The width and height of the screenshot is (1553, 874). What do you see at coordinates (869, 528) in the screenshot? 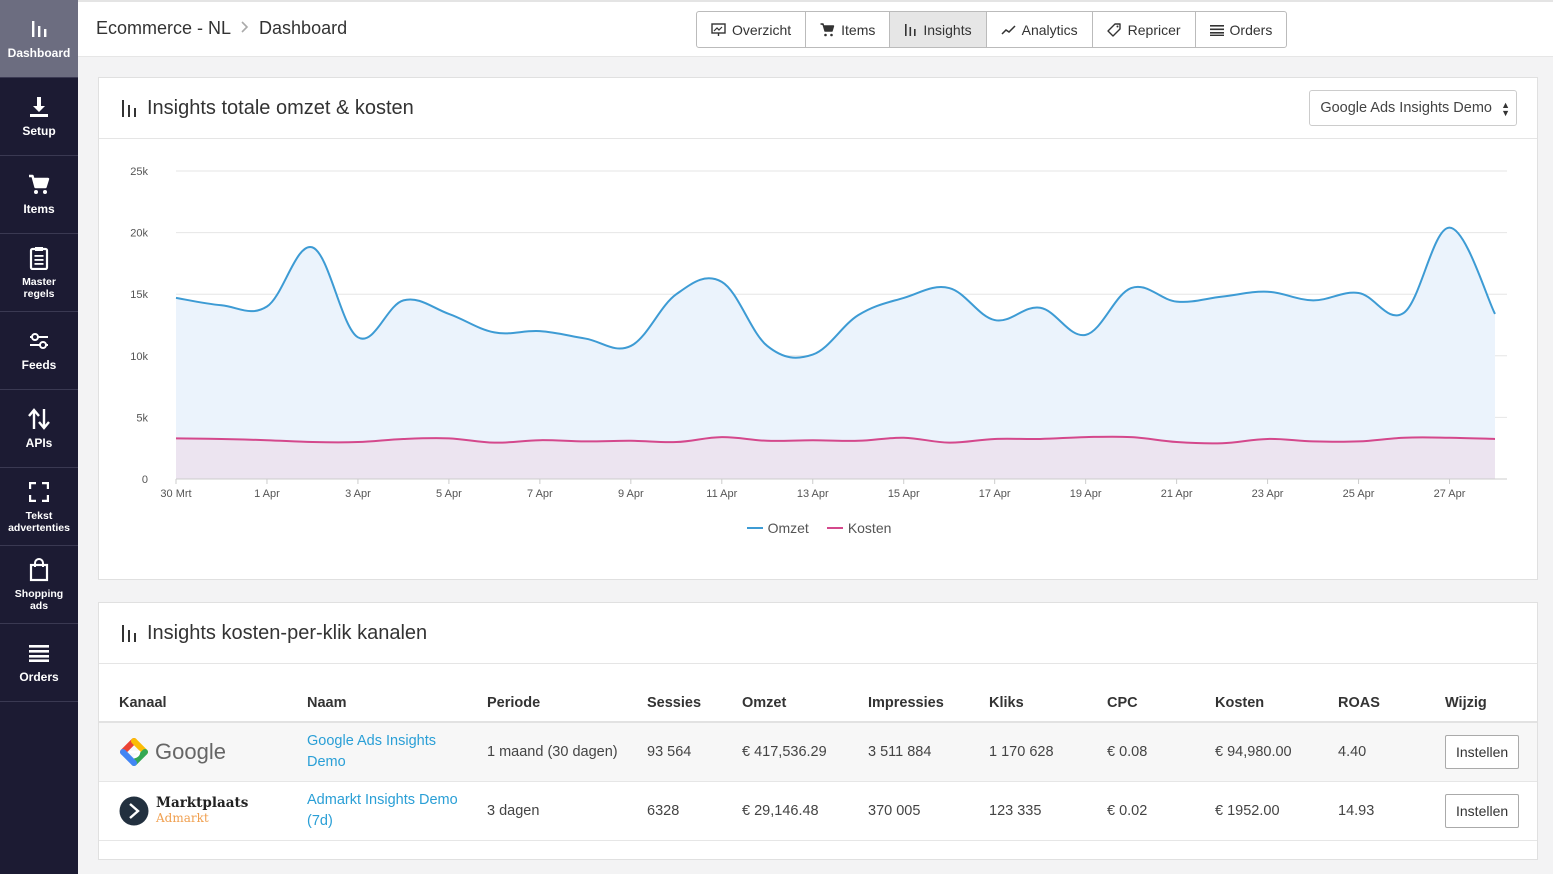
I see `legend-label: Kosten` at bounding box center [869, 528].